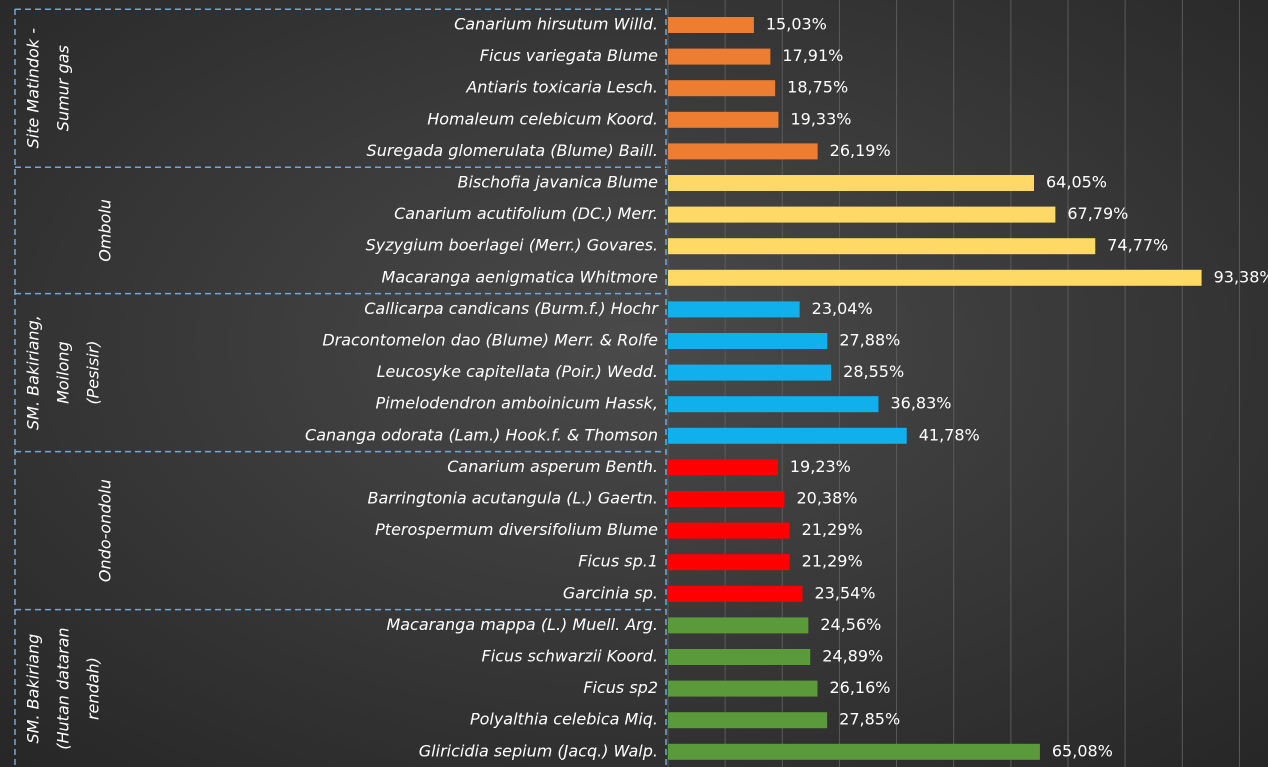 This screenshot has width=1268, height=767. I want to click on value-label: 20,38%, so click(826, 498).